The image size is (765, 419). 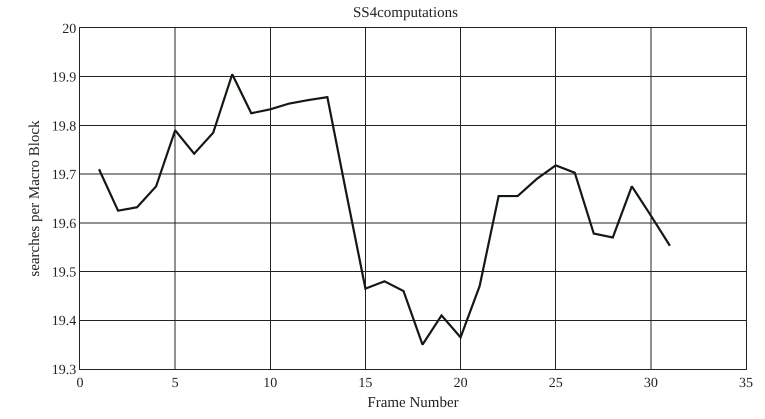 What do you see at coordinates (64, 272) in the screenshot?
I see `y-tick-label: 19.5` at bounding box center [64, 272].